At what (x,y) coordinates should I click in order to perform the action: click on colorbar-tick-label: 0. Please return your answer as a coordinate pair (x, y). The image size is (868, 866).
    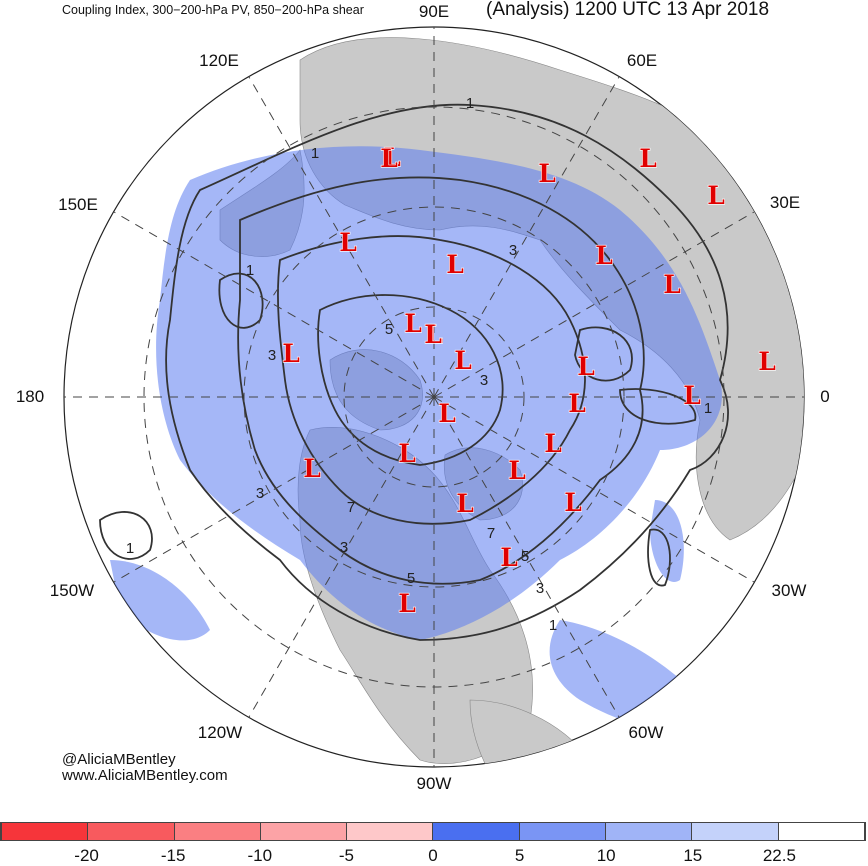
    Looking at the image, I should click on (433, 855).